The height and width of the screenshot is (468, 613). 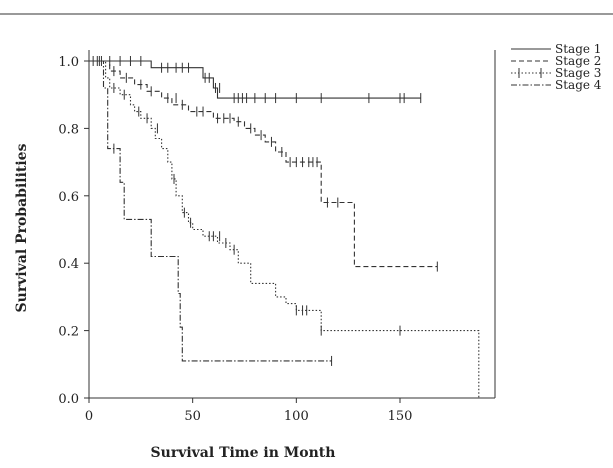 What do you see at coordinates (578, 85) in the screenshot?
I see `legend-label-stage-4: Stage 4` at bounding box center [578, 85].